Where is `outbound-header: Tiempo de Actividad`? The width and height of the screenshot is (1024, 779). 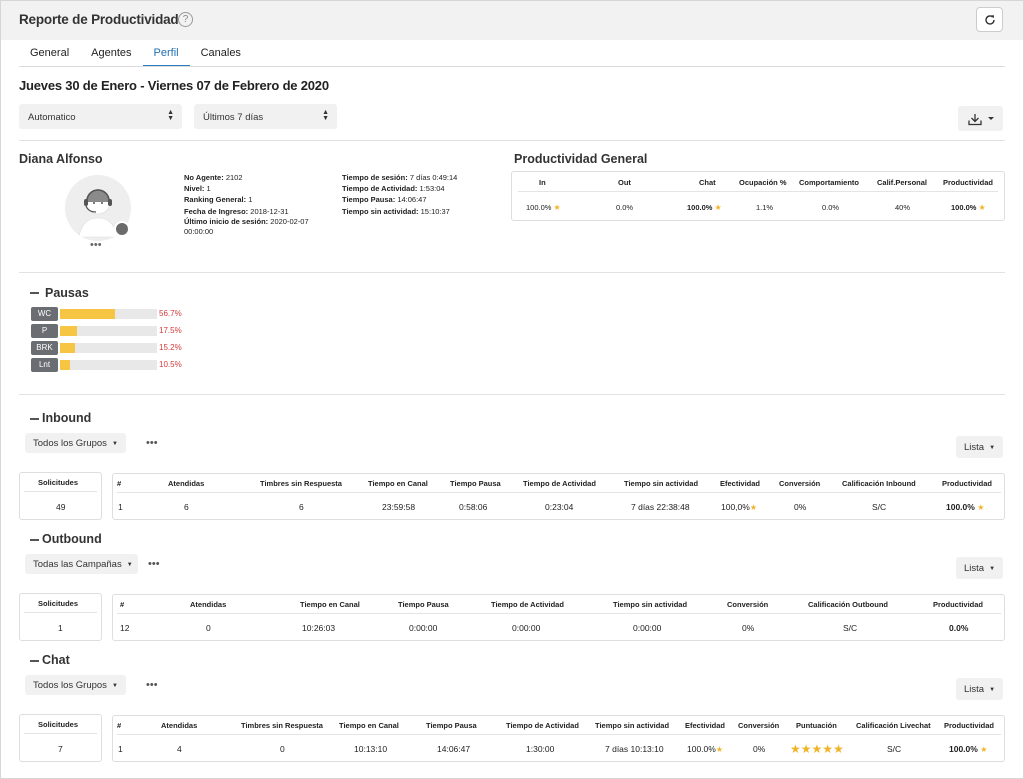
outbound-header: Tiempo de Actividad is located at coordinates (527, 604).